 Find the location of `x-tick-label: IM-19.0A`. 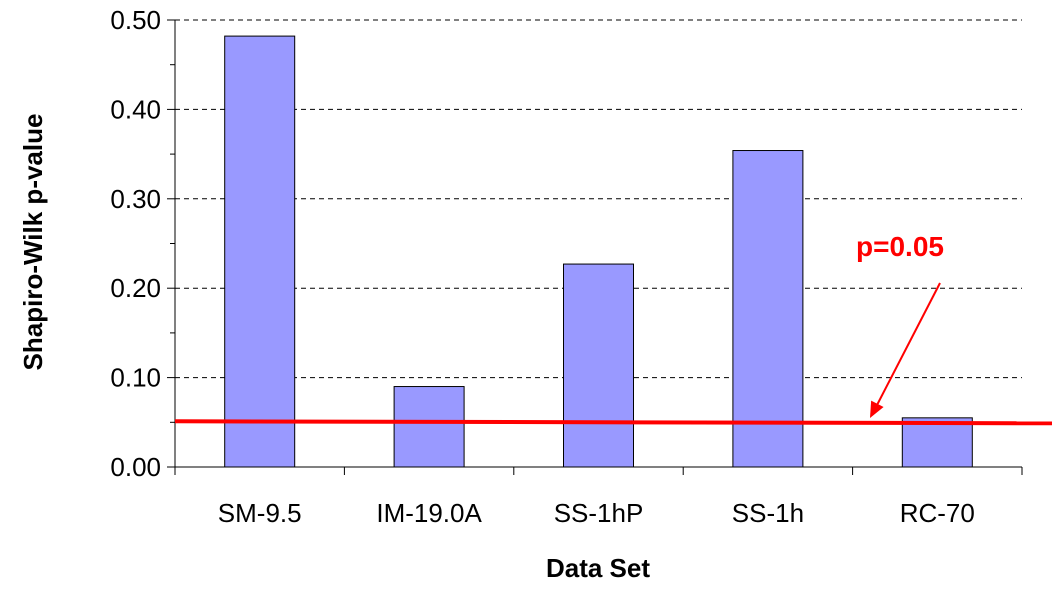

x-tick-label: IM-19.0A is located at coordinates (429, 513).